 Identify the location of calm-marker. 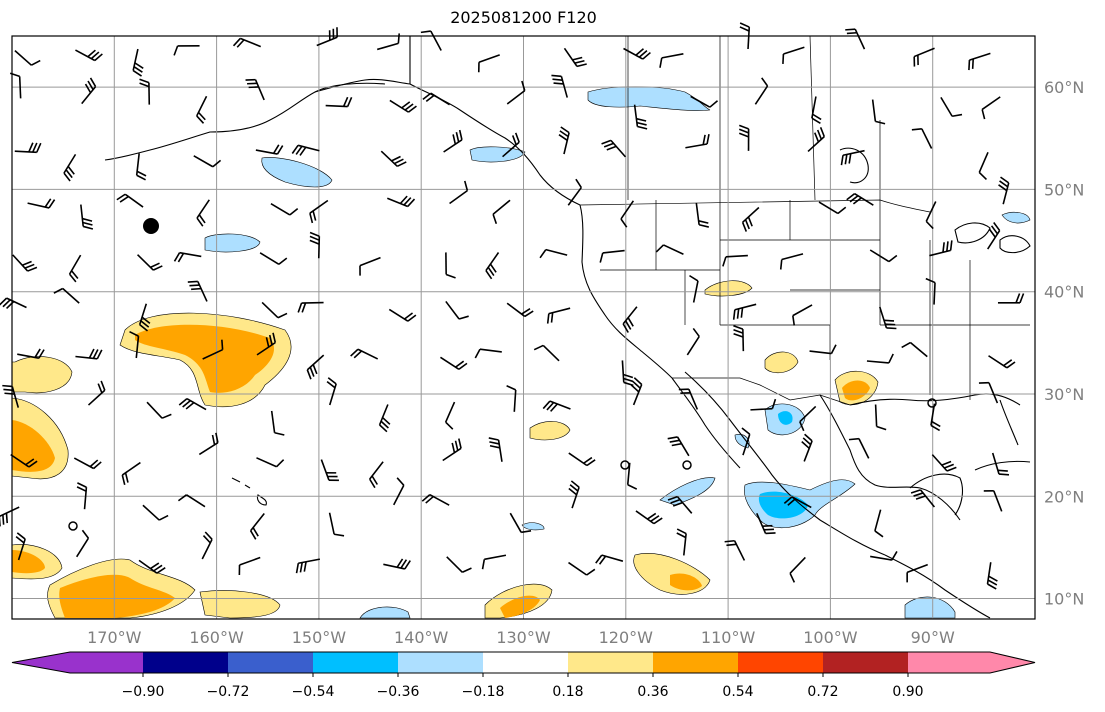
(687, 465).